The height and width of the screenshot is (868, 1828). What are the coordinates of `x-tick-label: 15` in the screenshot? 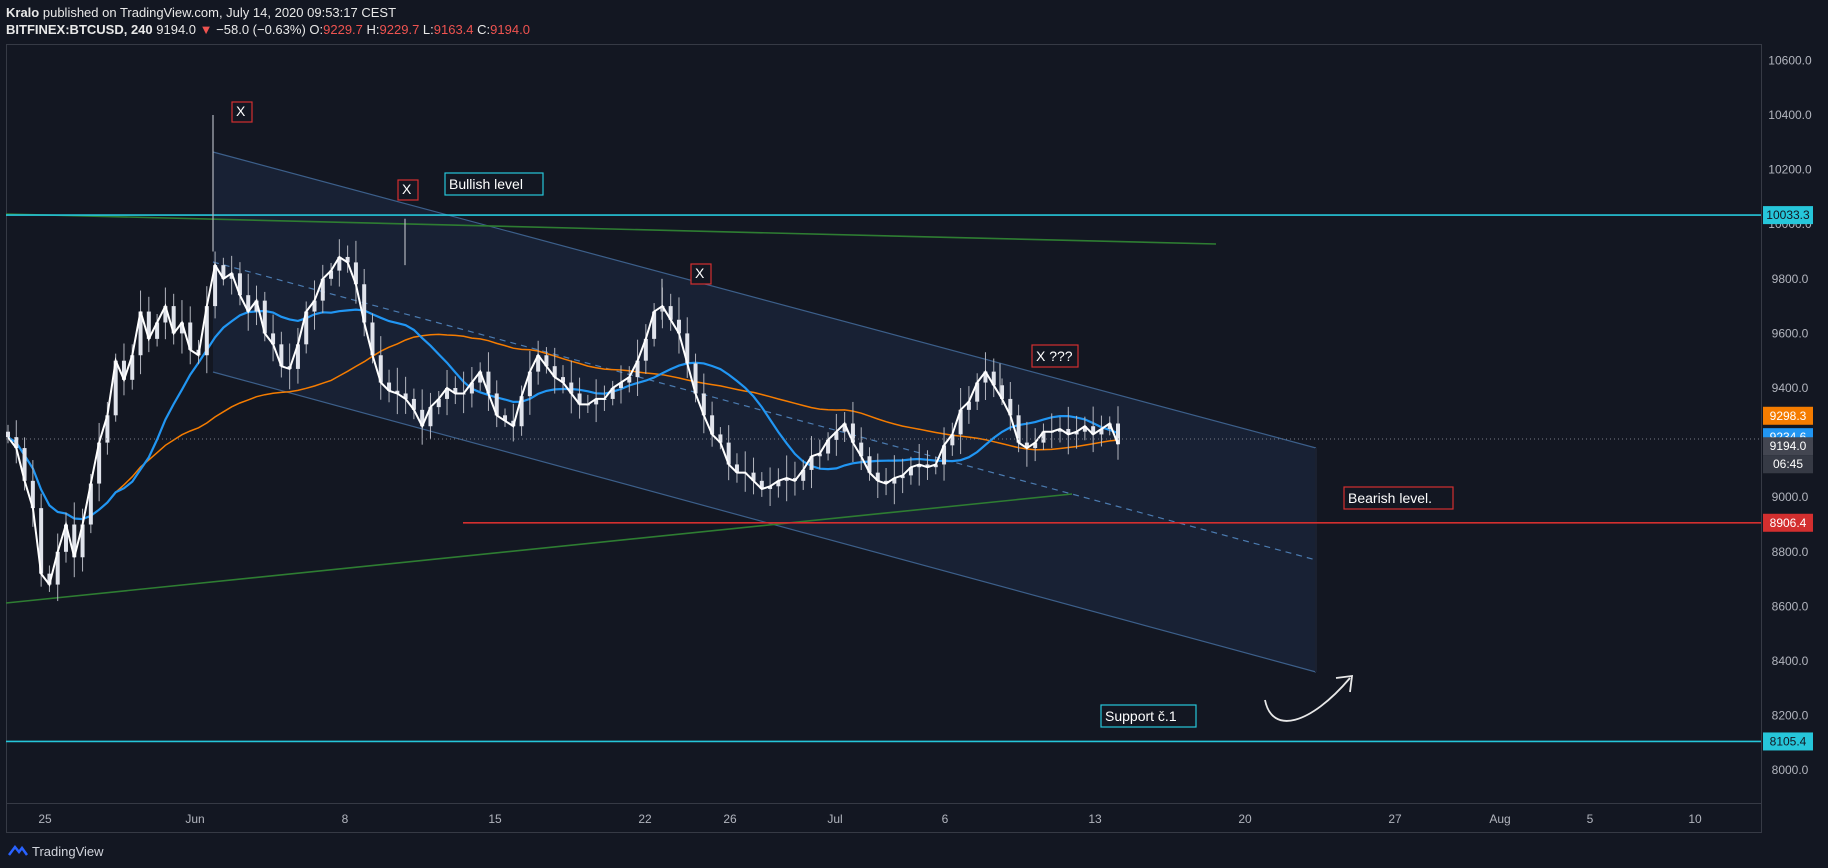 It's located at (495, 819).